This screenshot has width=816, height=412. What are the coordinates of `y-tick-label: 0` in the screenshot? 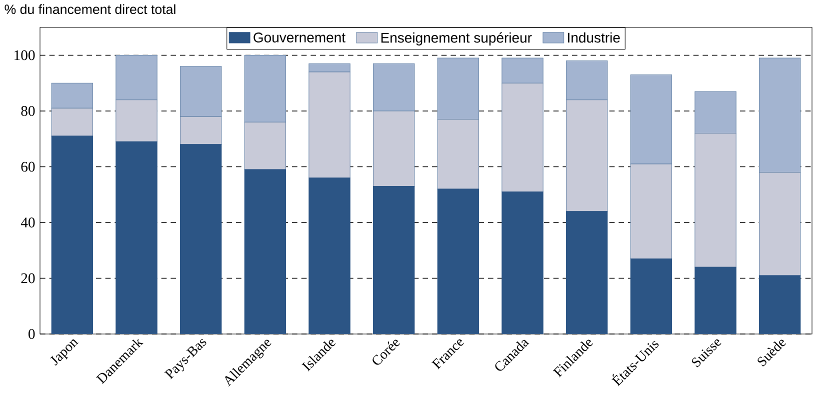 It's located at (31, 334).